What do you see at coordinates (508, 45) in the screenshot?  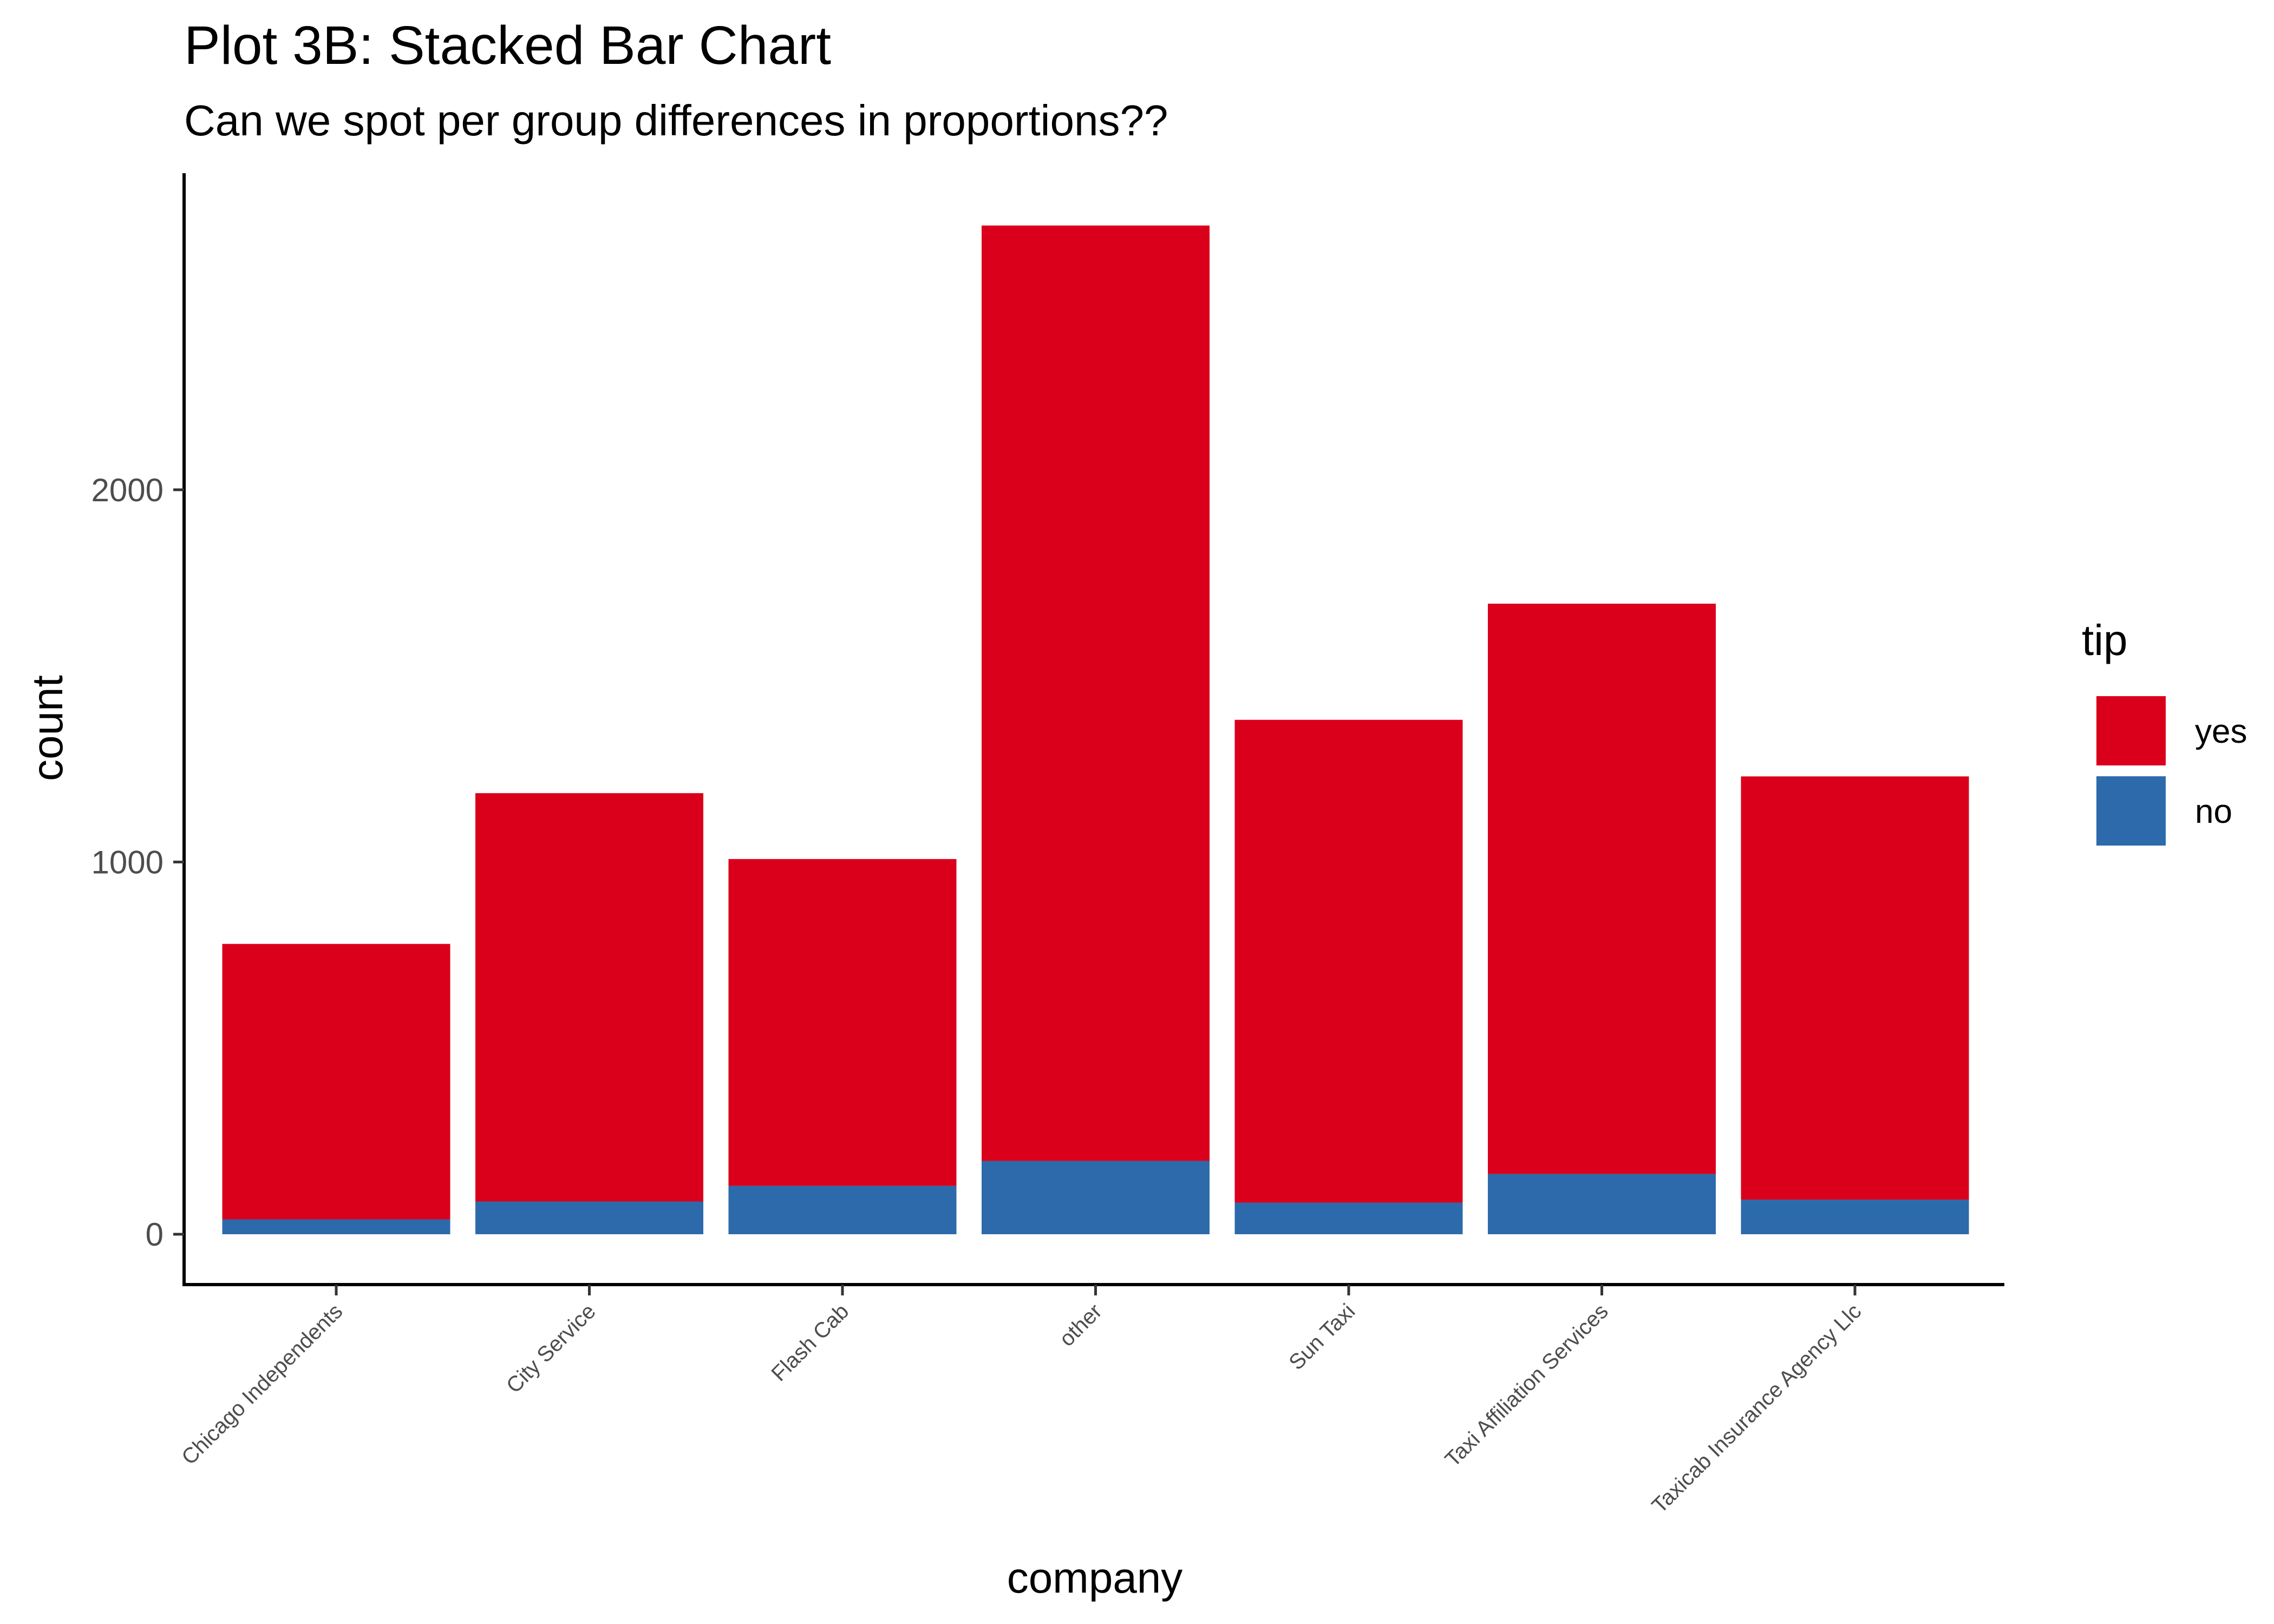 I see `chart-title: Plot 3B: Stacked Bar Chart` at bounding box center [508, 45].